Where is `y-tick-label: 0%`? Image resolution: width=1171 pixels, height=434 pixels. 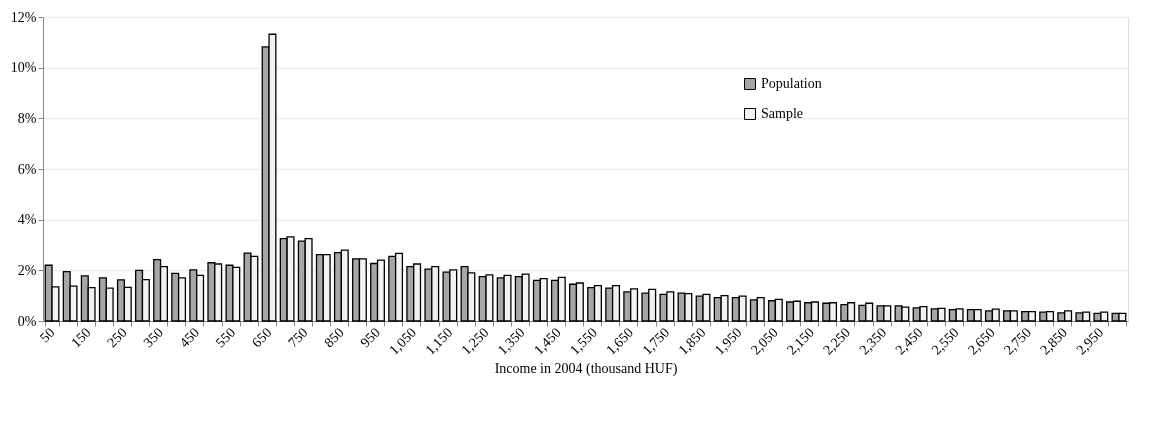 y-tick-label: 0% is located at coordinates (27, 321).